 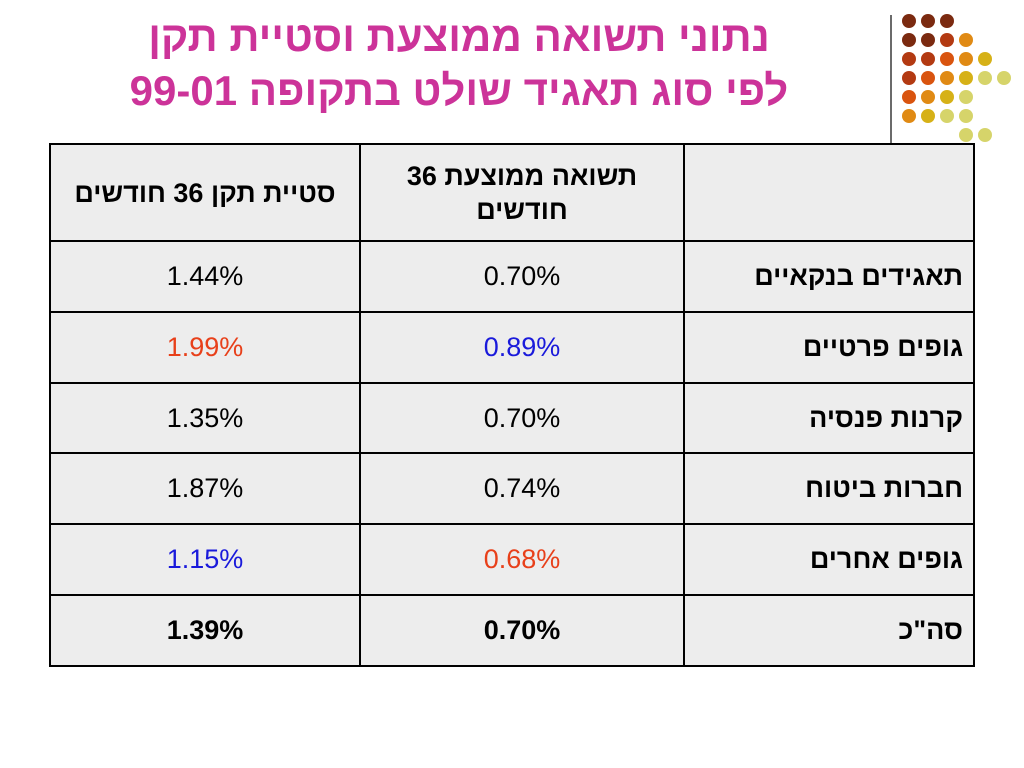 I want to click on std-dev-cell: 1.15%, so click(x=205, y=560).